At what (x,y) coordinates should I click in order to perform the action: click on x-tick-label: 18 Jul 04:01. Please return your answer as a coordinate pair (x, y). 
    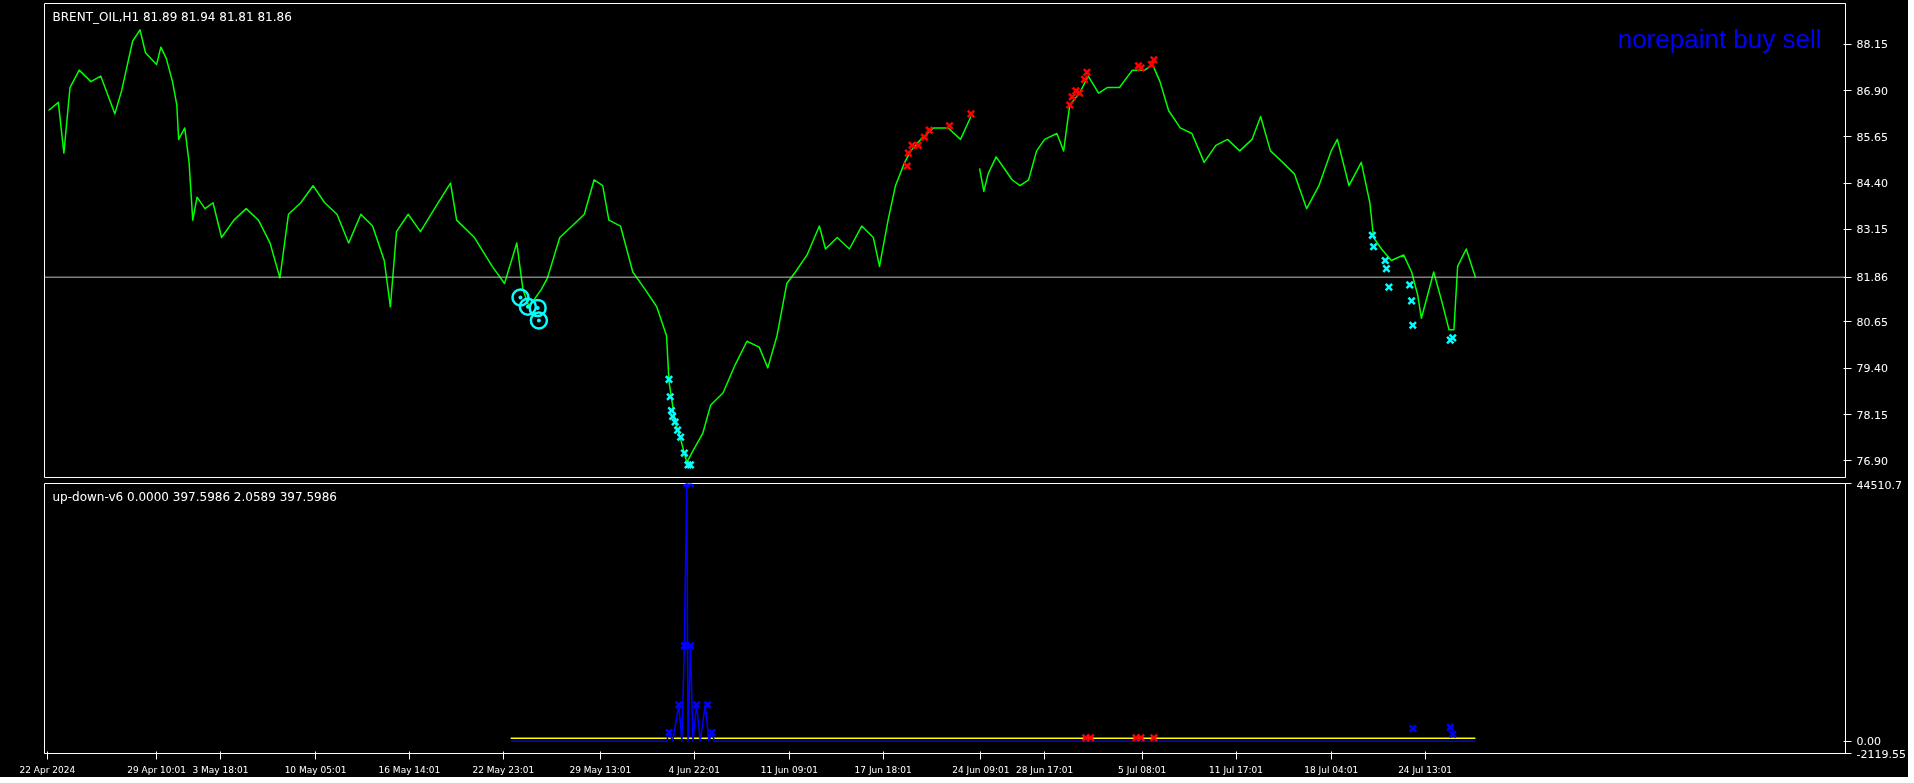
    Looking at the image, I should click on (1331, 769).